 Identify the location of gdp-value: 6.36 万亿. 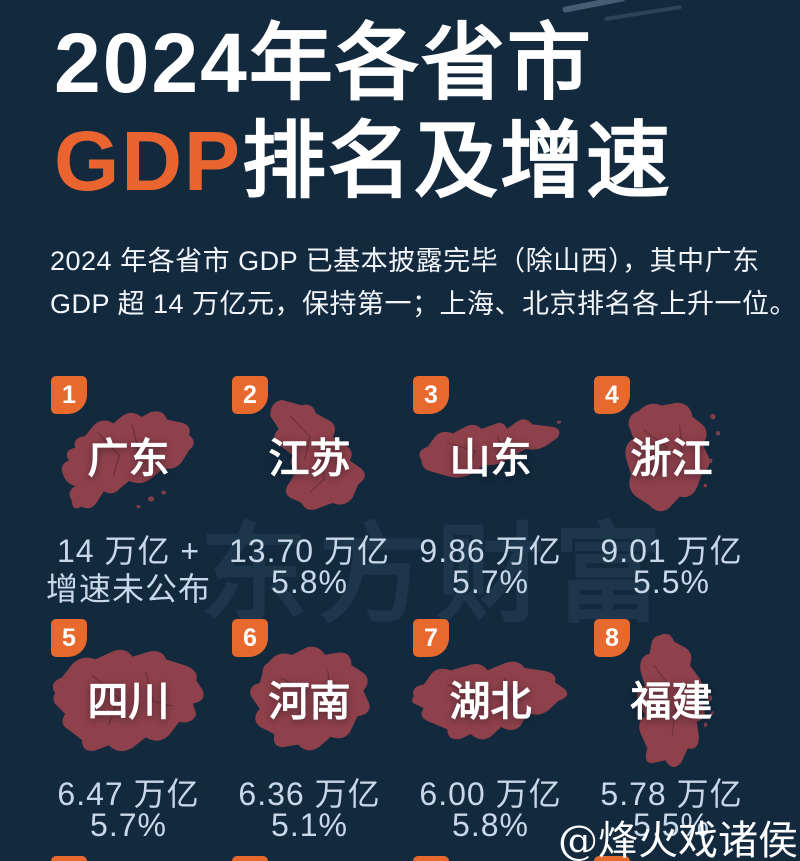
(309, 794).